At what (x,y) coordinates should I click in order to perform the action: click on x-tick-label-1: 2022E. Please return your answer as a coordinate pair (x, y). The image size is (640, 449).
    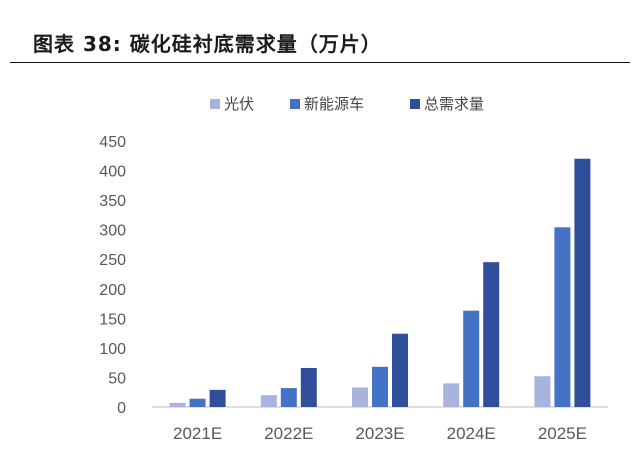
    Looking at the image, I should click on (288, 433).